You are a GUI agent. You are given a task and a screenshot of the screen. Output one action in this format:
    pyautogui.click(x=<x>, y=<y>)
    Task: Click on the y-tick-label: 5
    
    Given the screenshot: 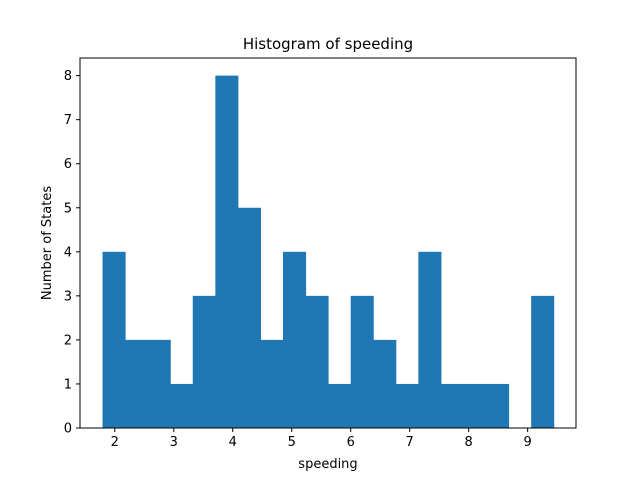 What is the action you would take?
    pyautogui.click(x=68, y=208)
    